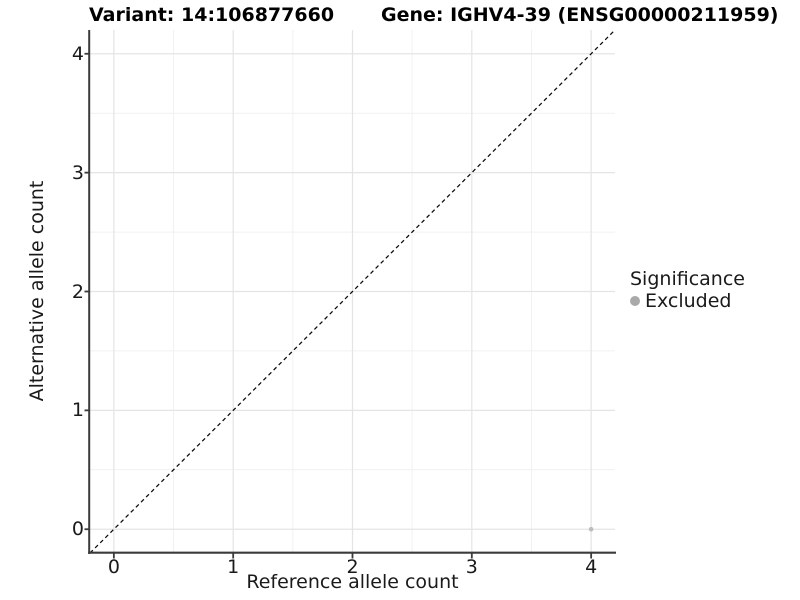 The width and height of the screenshot is (800, 600). Describe the element at coordinates (77, 172) in the screenshot. I see `y-tick-label-3: 3` at that location.